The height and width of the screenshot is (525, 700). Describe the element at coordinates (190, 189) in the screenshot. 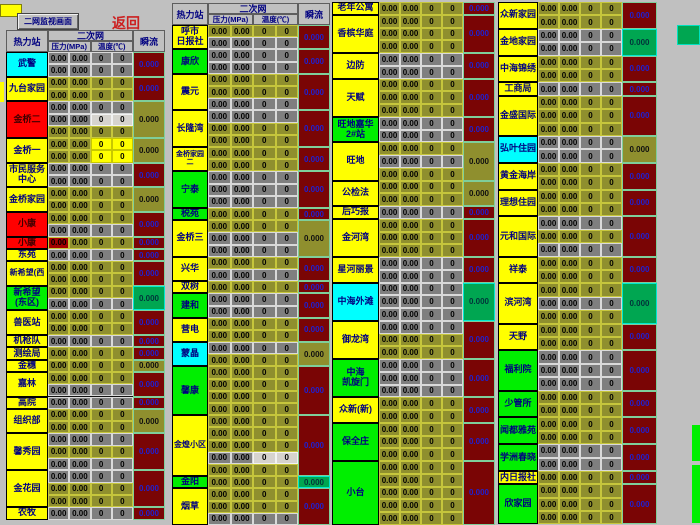

I see `station-name: 宁泰` at that location.